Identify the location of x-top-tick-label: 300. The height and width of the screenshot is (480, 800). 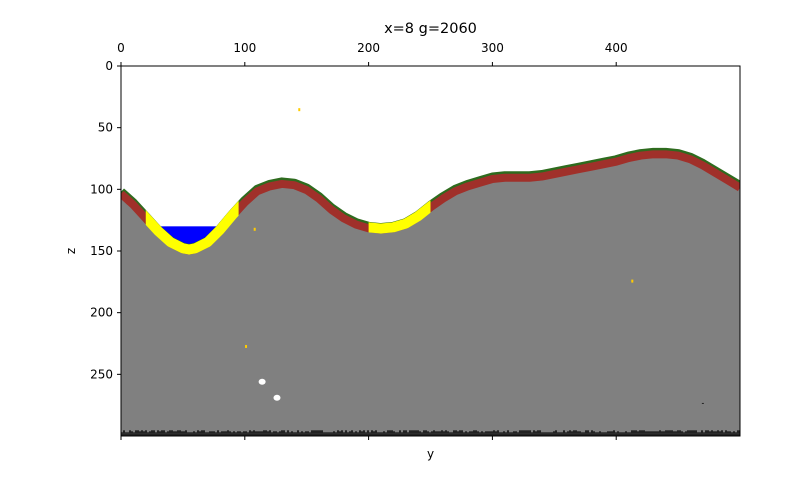
(492, 48).